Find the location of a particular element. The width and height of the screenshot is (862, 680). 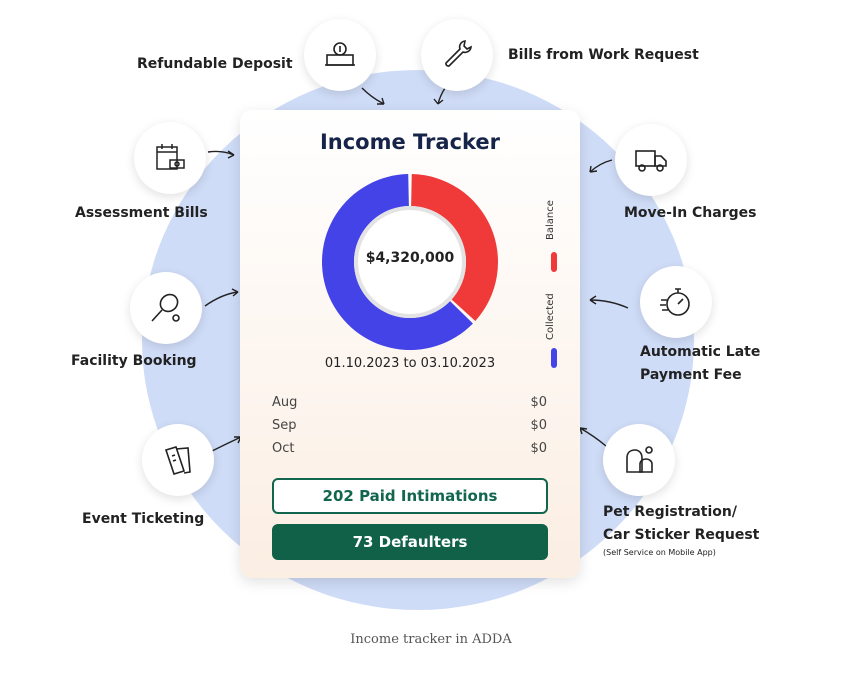

feature-label: Event Ticketing is located at coordinates (143, 519).